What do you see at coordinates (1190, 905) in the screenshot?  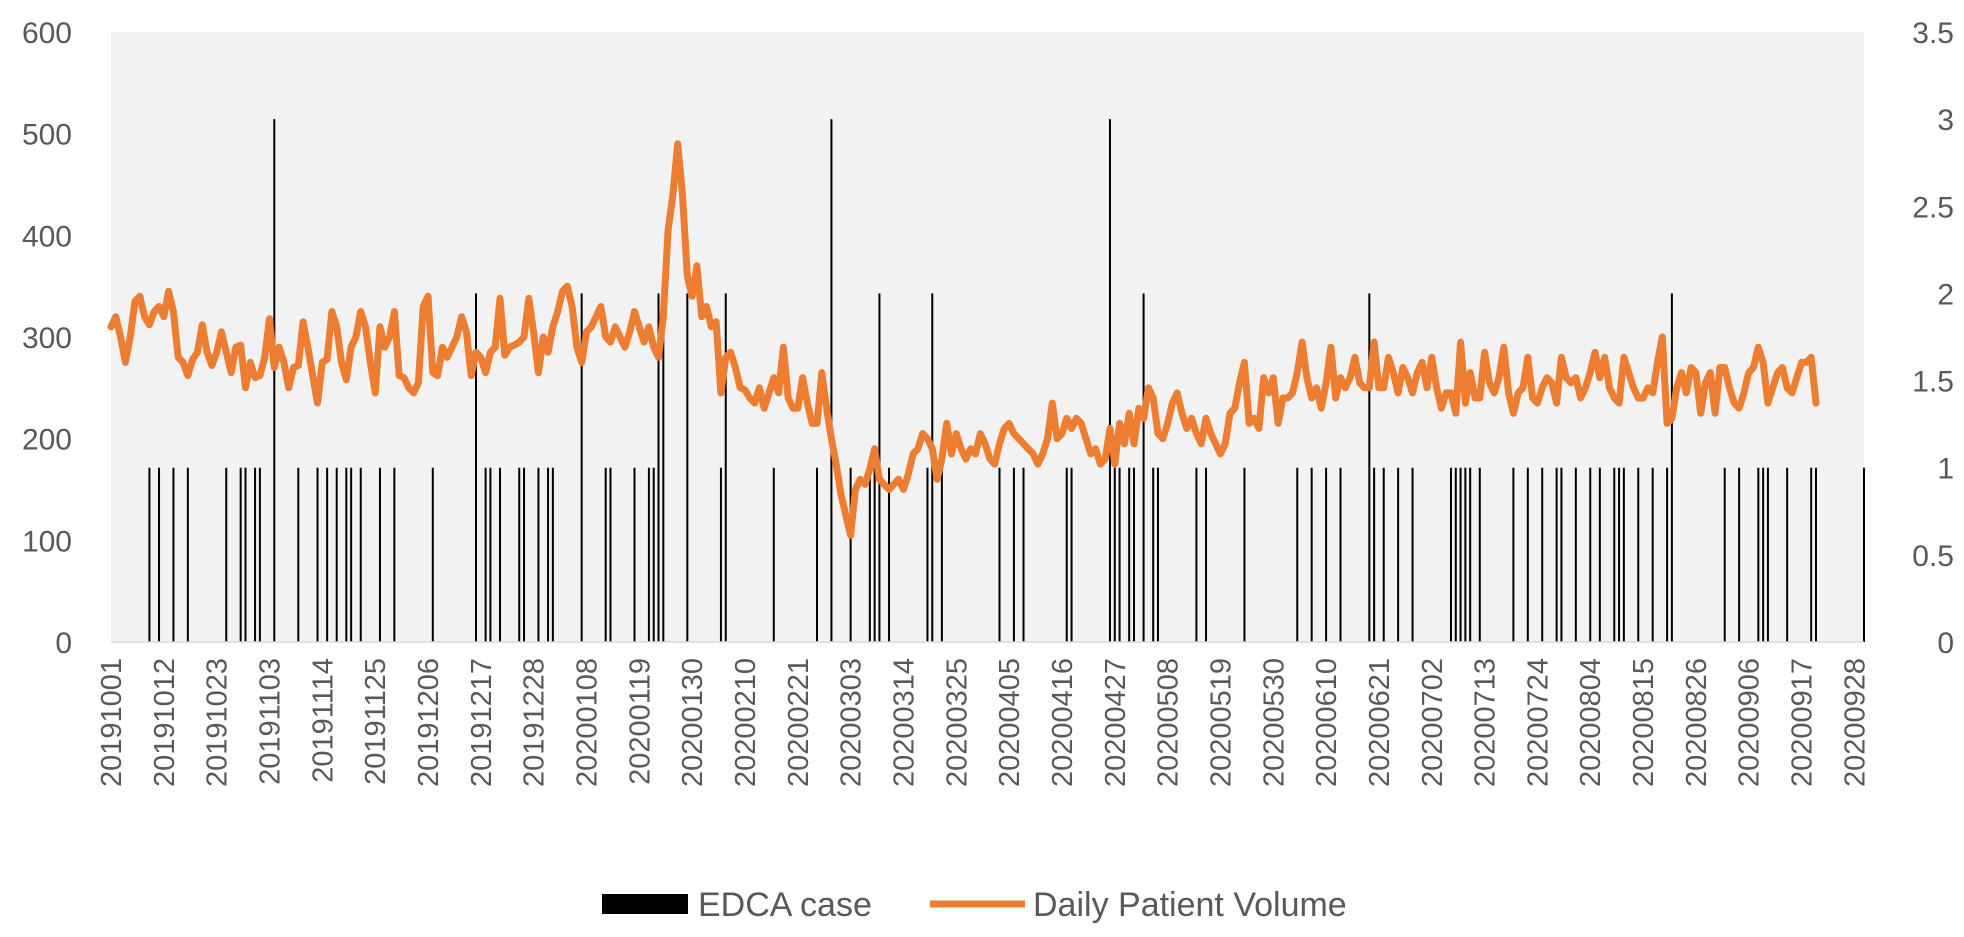 I see `legend-label-volume: Daily Patient Volume` at bounding box center [1190, 905].